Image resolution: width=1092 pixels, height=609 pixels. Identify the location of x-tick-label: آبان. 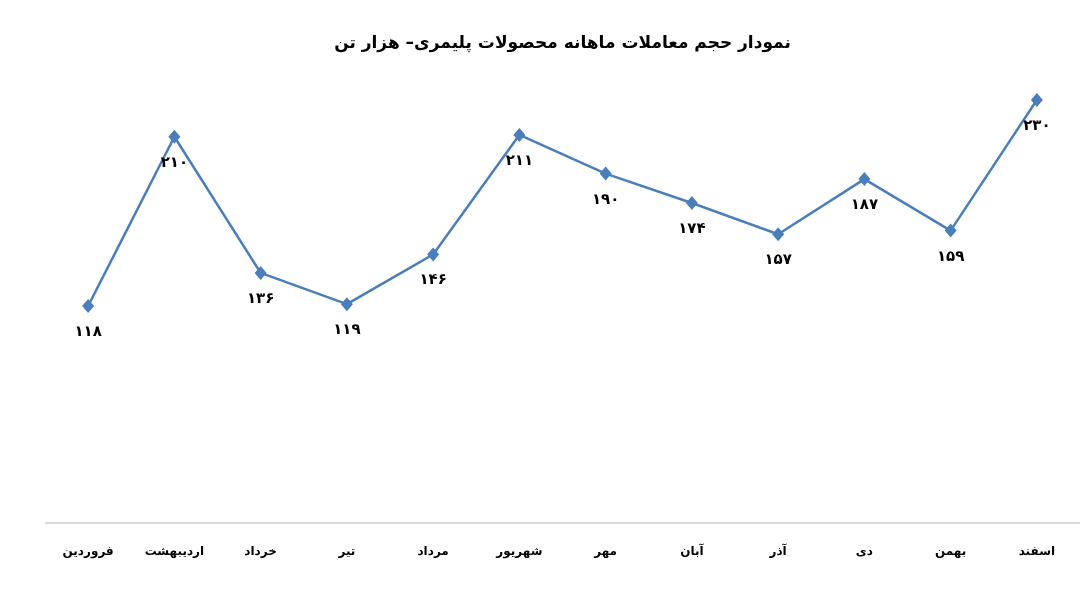
(692, 550).